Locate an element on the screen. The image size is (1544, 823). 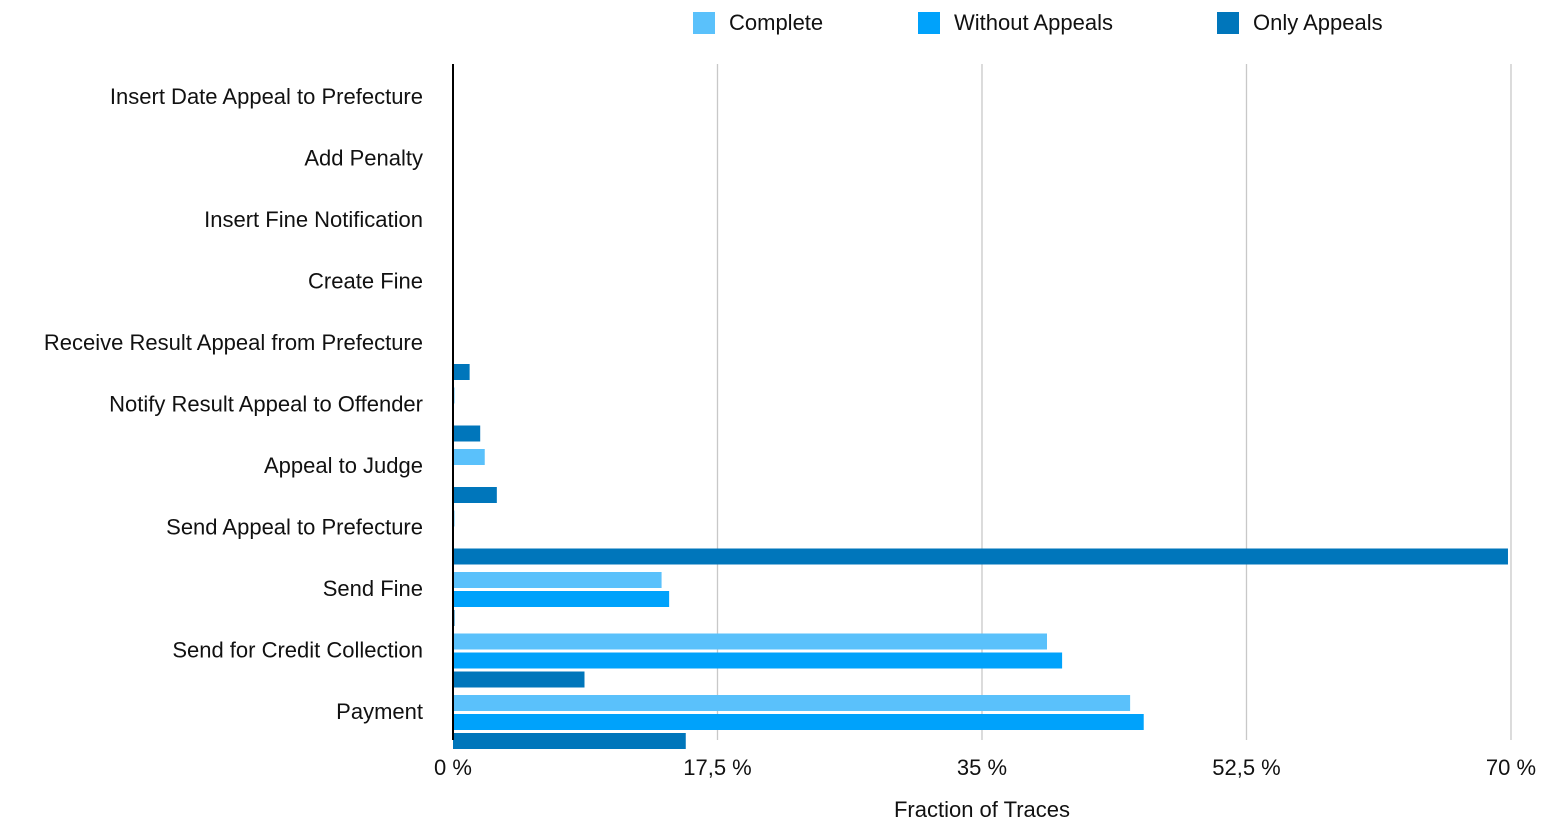
legend-item-without-appeals: Without Appeals is located at coordinates (1015, 23).